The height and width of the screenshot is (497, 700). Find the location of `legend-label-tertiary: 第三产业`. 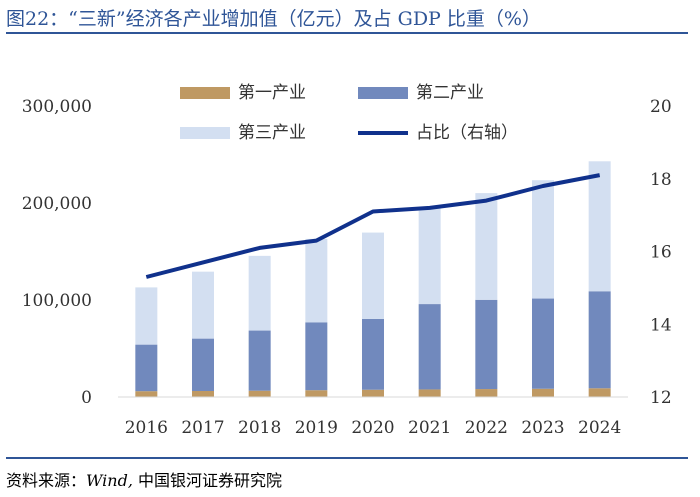

legend-label-tertiary: 第三产业 is located at coordinates (272, 133).